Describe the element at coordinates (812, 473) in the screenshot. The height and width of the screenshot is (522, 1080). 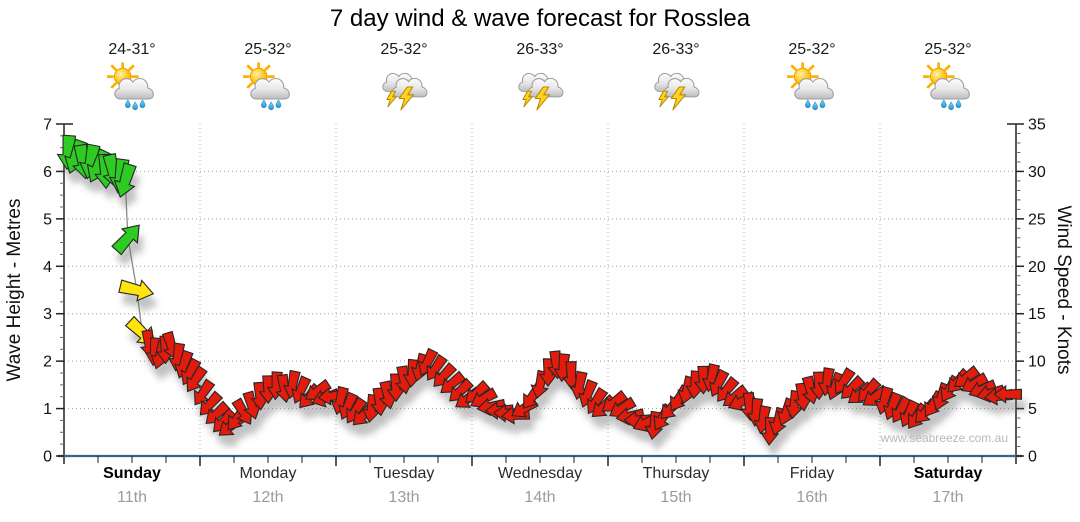
I see `day-name: Friday` at that location.